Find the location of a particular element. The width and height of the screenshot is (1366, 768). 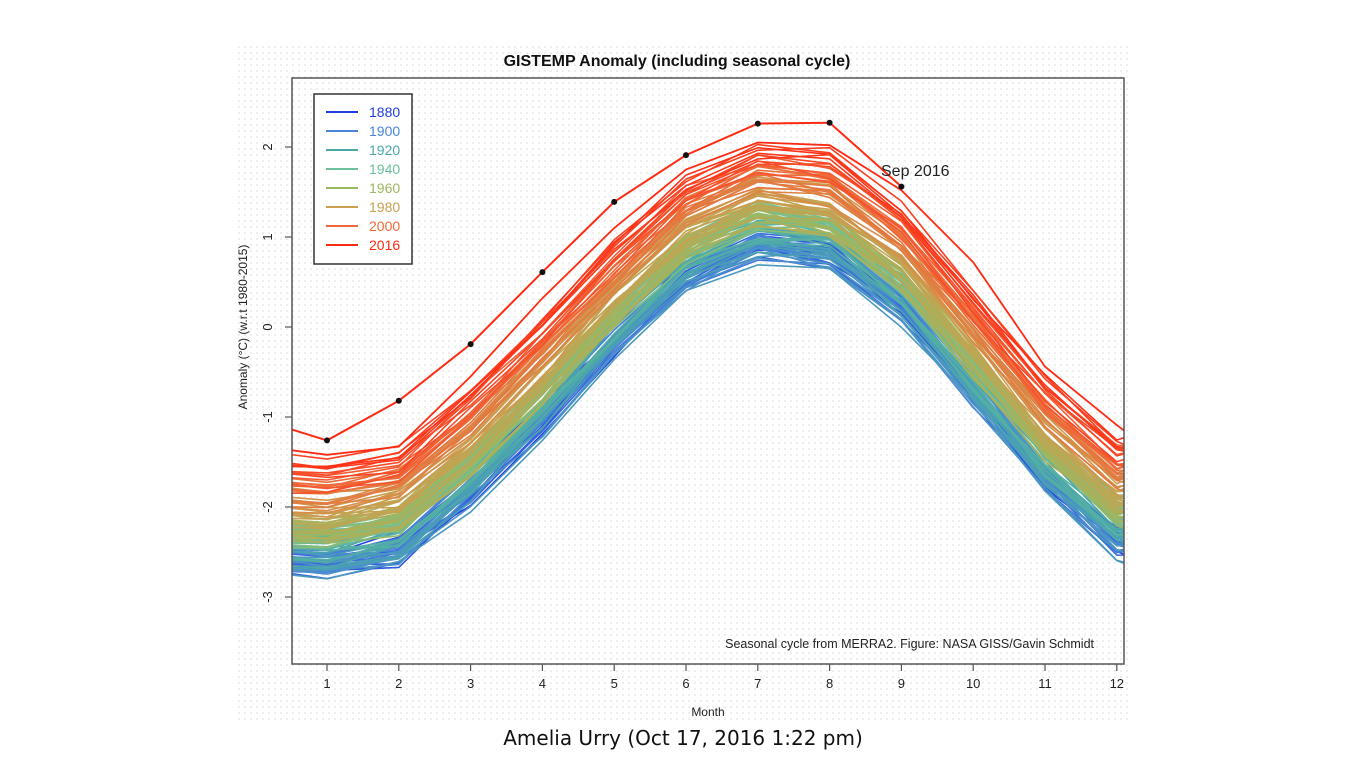

x-tick-label: 12 is located at coordinates (1117, 683).